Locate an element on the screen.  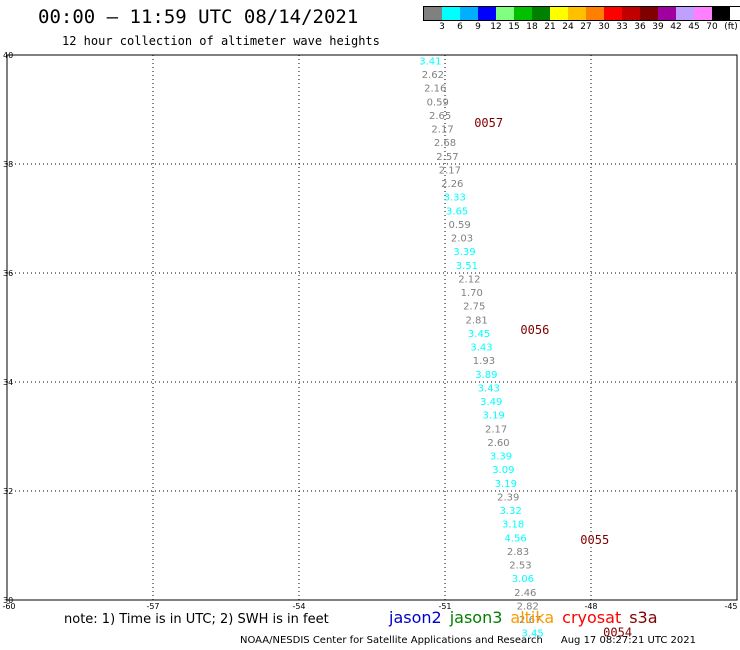
color-scale-label: 12 is located at coordinates (496, 27).